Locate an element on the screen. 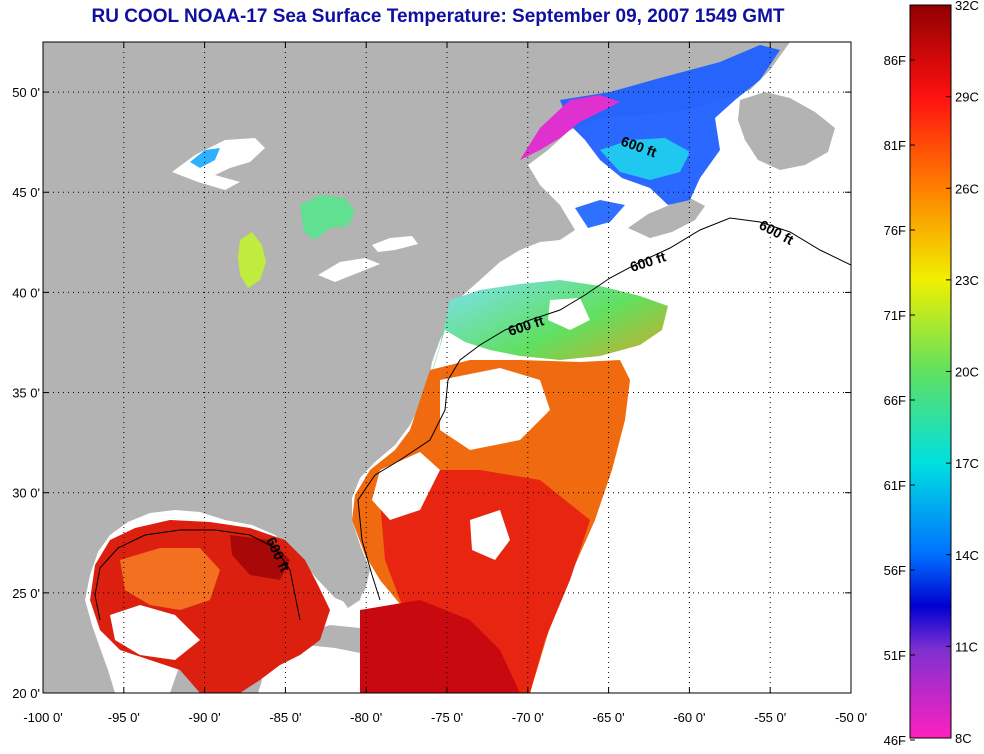  x-tick-label: -65 0' is located at coordinates (609, 717).